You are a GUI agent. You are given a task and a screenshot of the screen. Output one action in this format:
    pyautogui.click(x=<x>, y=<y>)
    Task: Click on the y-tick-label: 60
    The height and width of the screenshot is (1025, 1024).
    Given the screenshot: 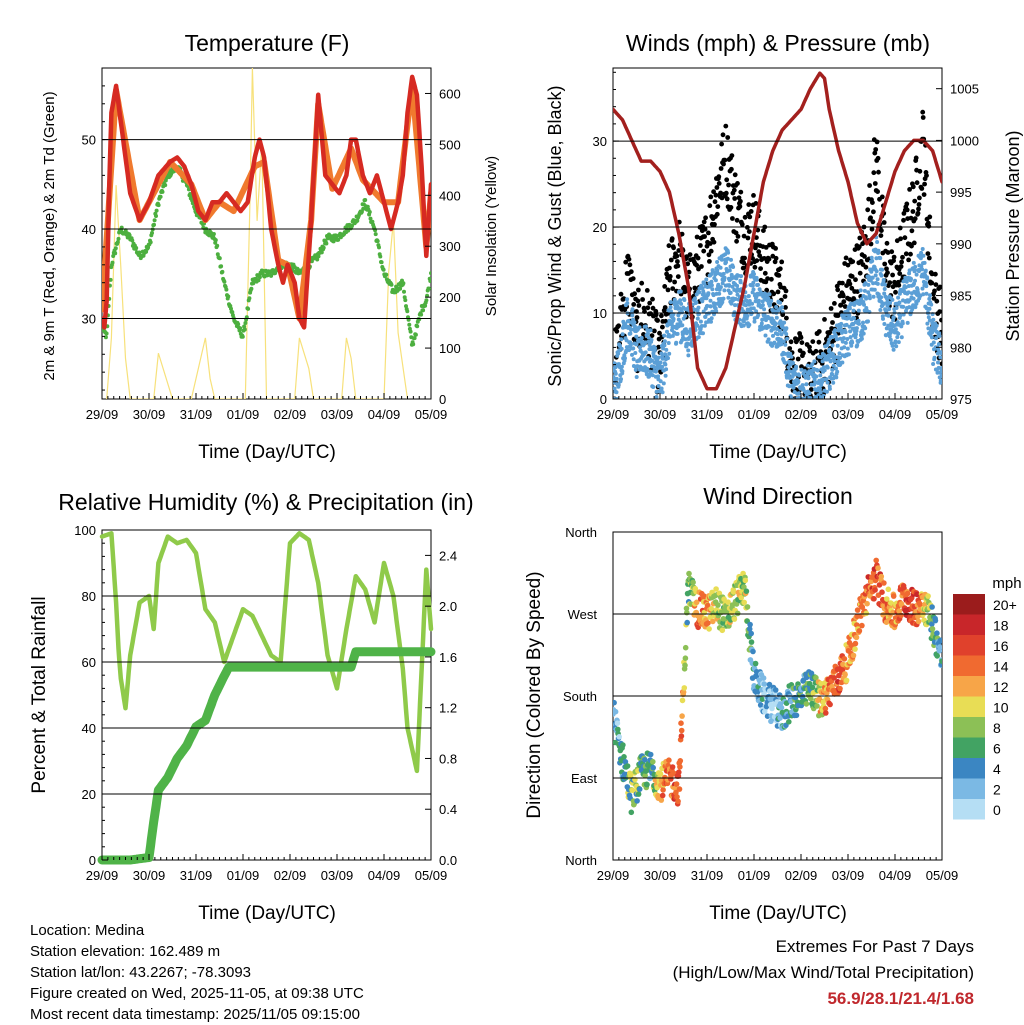 What is the action you would take?
    pyautogui.click(x=89, y=662)
    